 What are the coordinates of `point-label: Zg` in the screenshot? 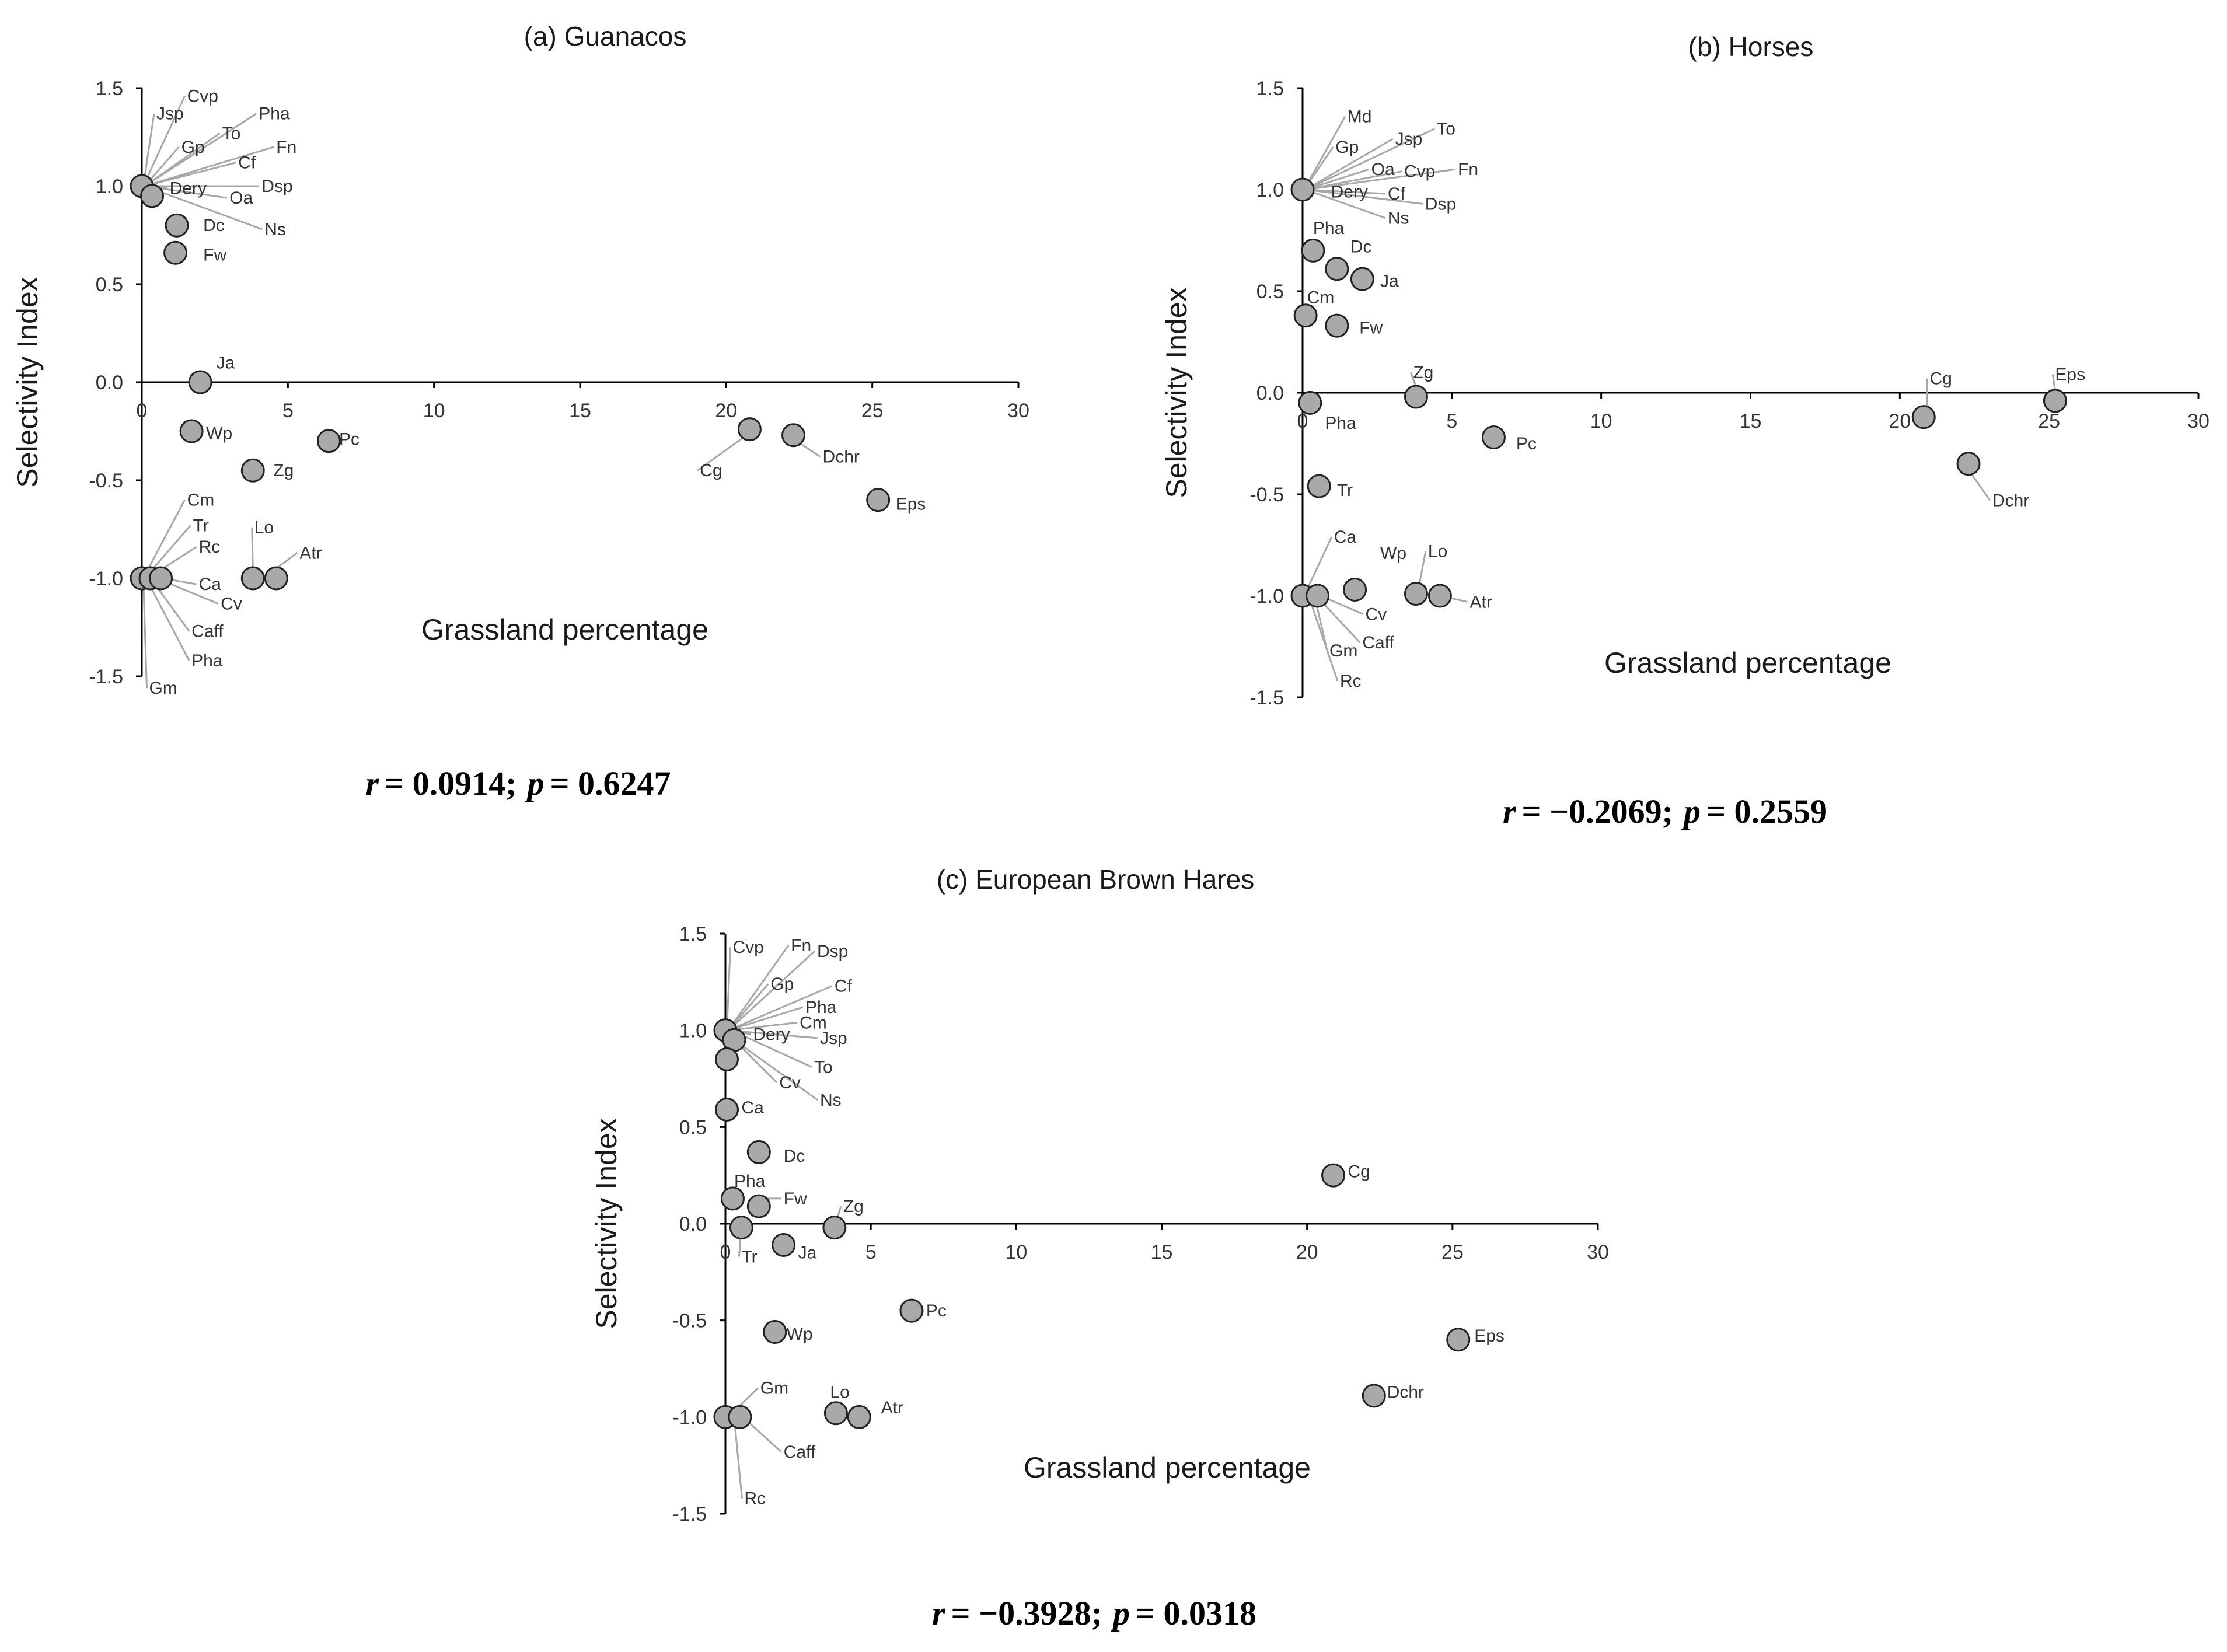 It's located at (1423, 373).